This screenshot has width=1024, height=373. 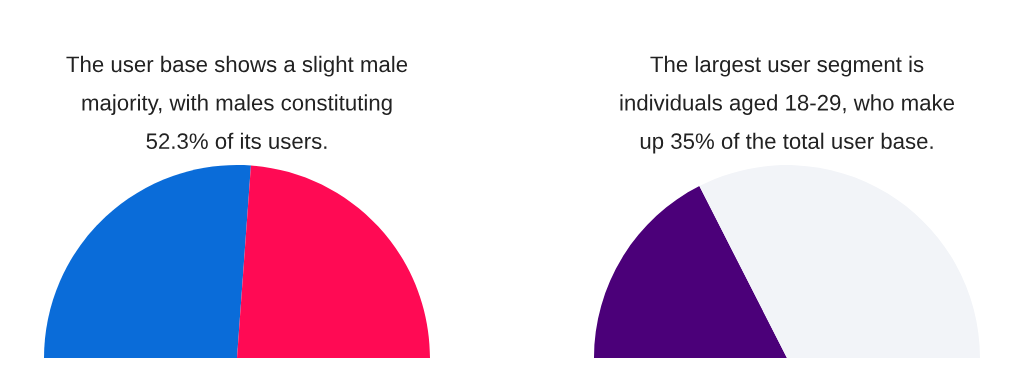 I want to click on chart-title: The user base shows a slight male majority, with males constituting 52.3% of its users., so click(x=237, y=102).